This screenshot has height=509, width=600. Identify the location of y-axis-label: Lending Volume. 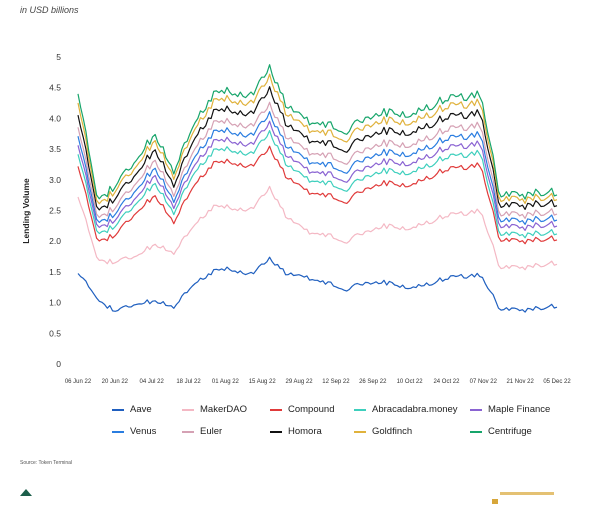
(26, 211).